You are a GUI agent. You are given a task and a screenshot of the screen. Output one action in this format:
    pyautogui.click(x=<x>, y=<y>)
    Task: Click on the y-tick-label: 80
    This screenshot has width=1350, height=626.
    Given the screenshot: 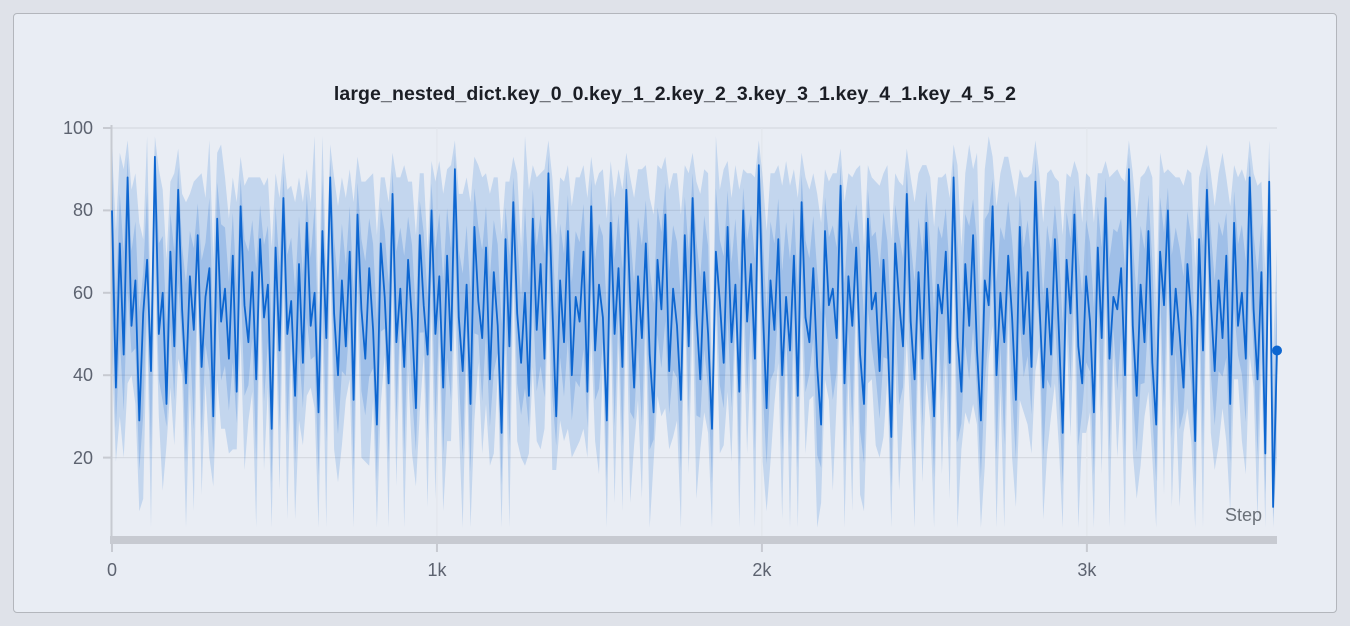 What is the action you would take?
    pyautogui.click(x=82, y=210)
    